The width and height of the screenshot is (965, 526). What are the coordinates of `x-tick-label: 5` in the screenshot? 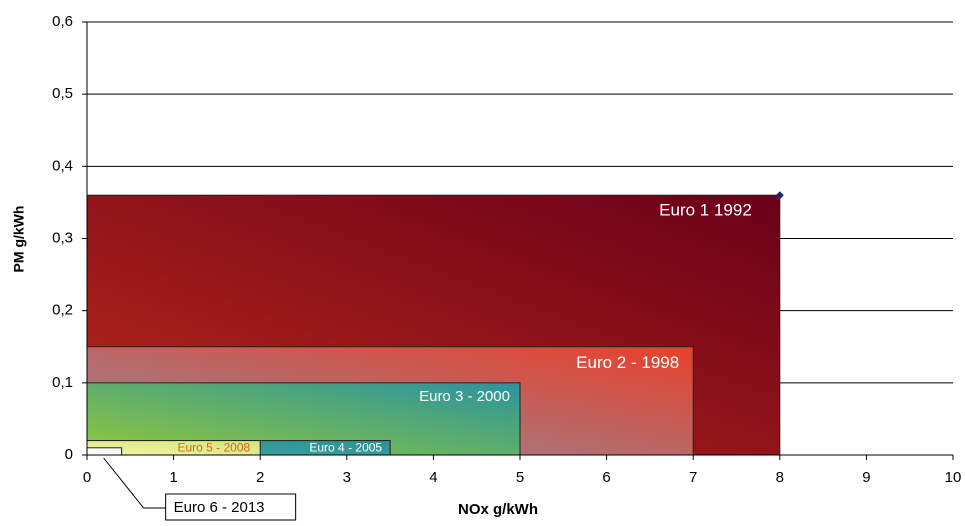 It's located at (520, 477).